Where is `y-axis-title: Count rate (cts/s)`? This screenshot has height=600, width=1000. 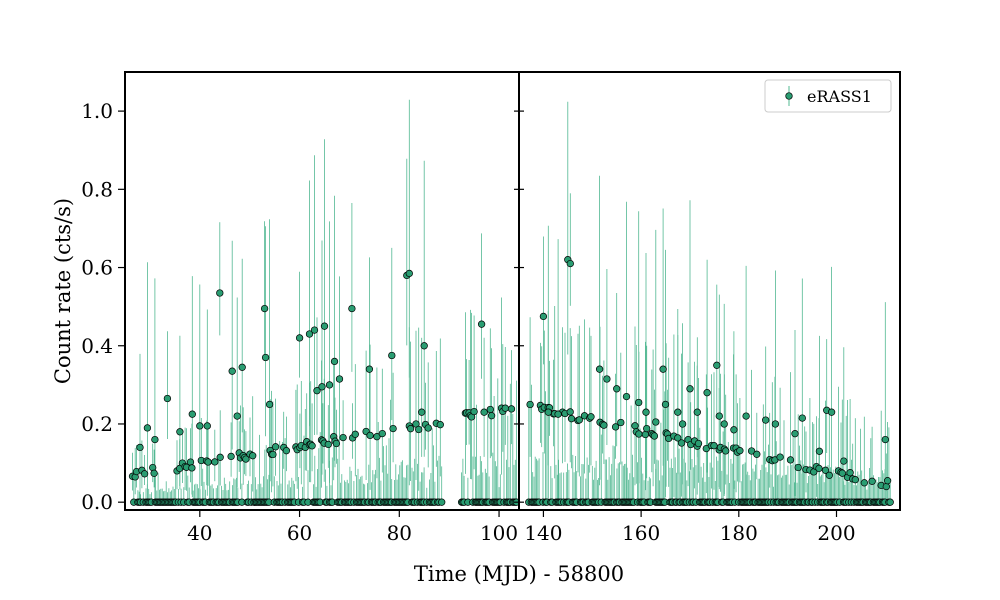
y-axis-title: Count rate (cts/s) is located at coordinates (63, 291).